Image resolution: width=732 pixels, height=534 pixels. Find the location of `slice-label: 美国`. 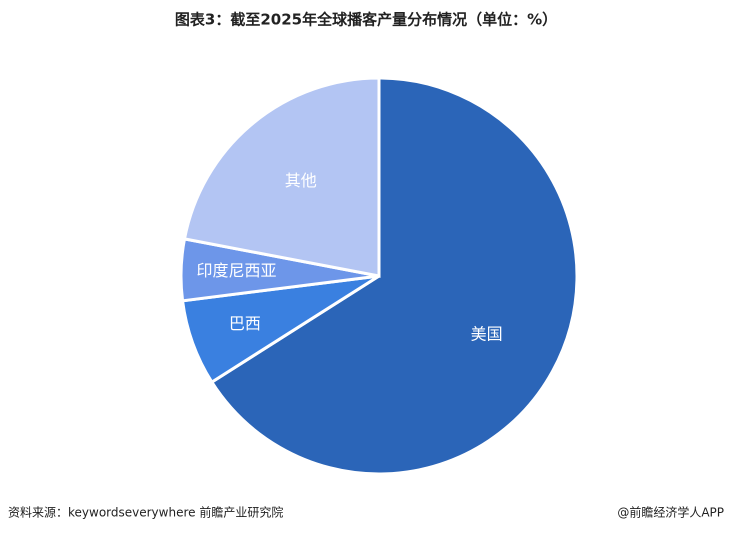

slice-label: 美国 is located at coordinates (487, 334).